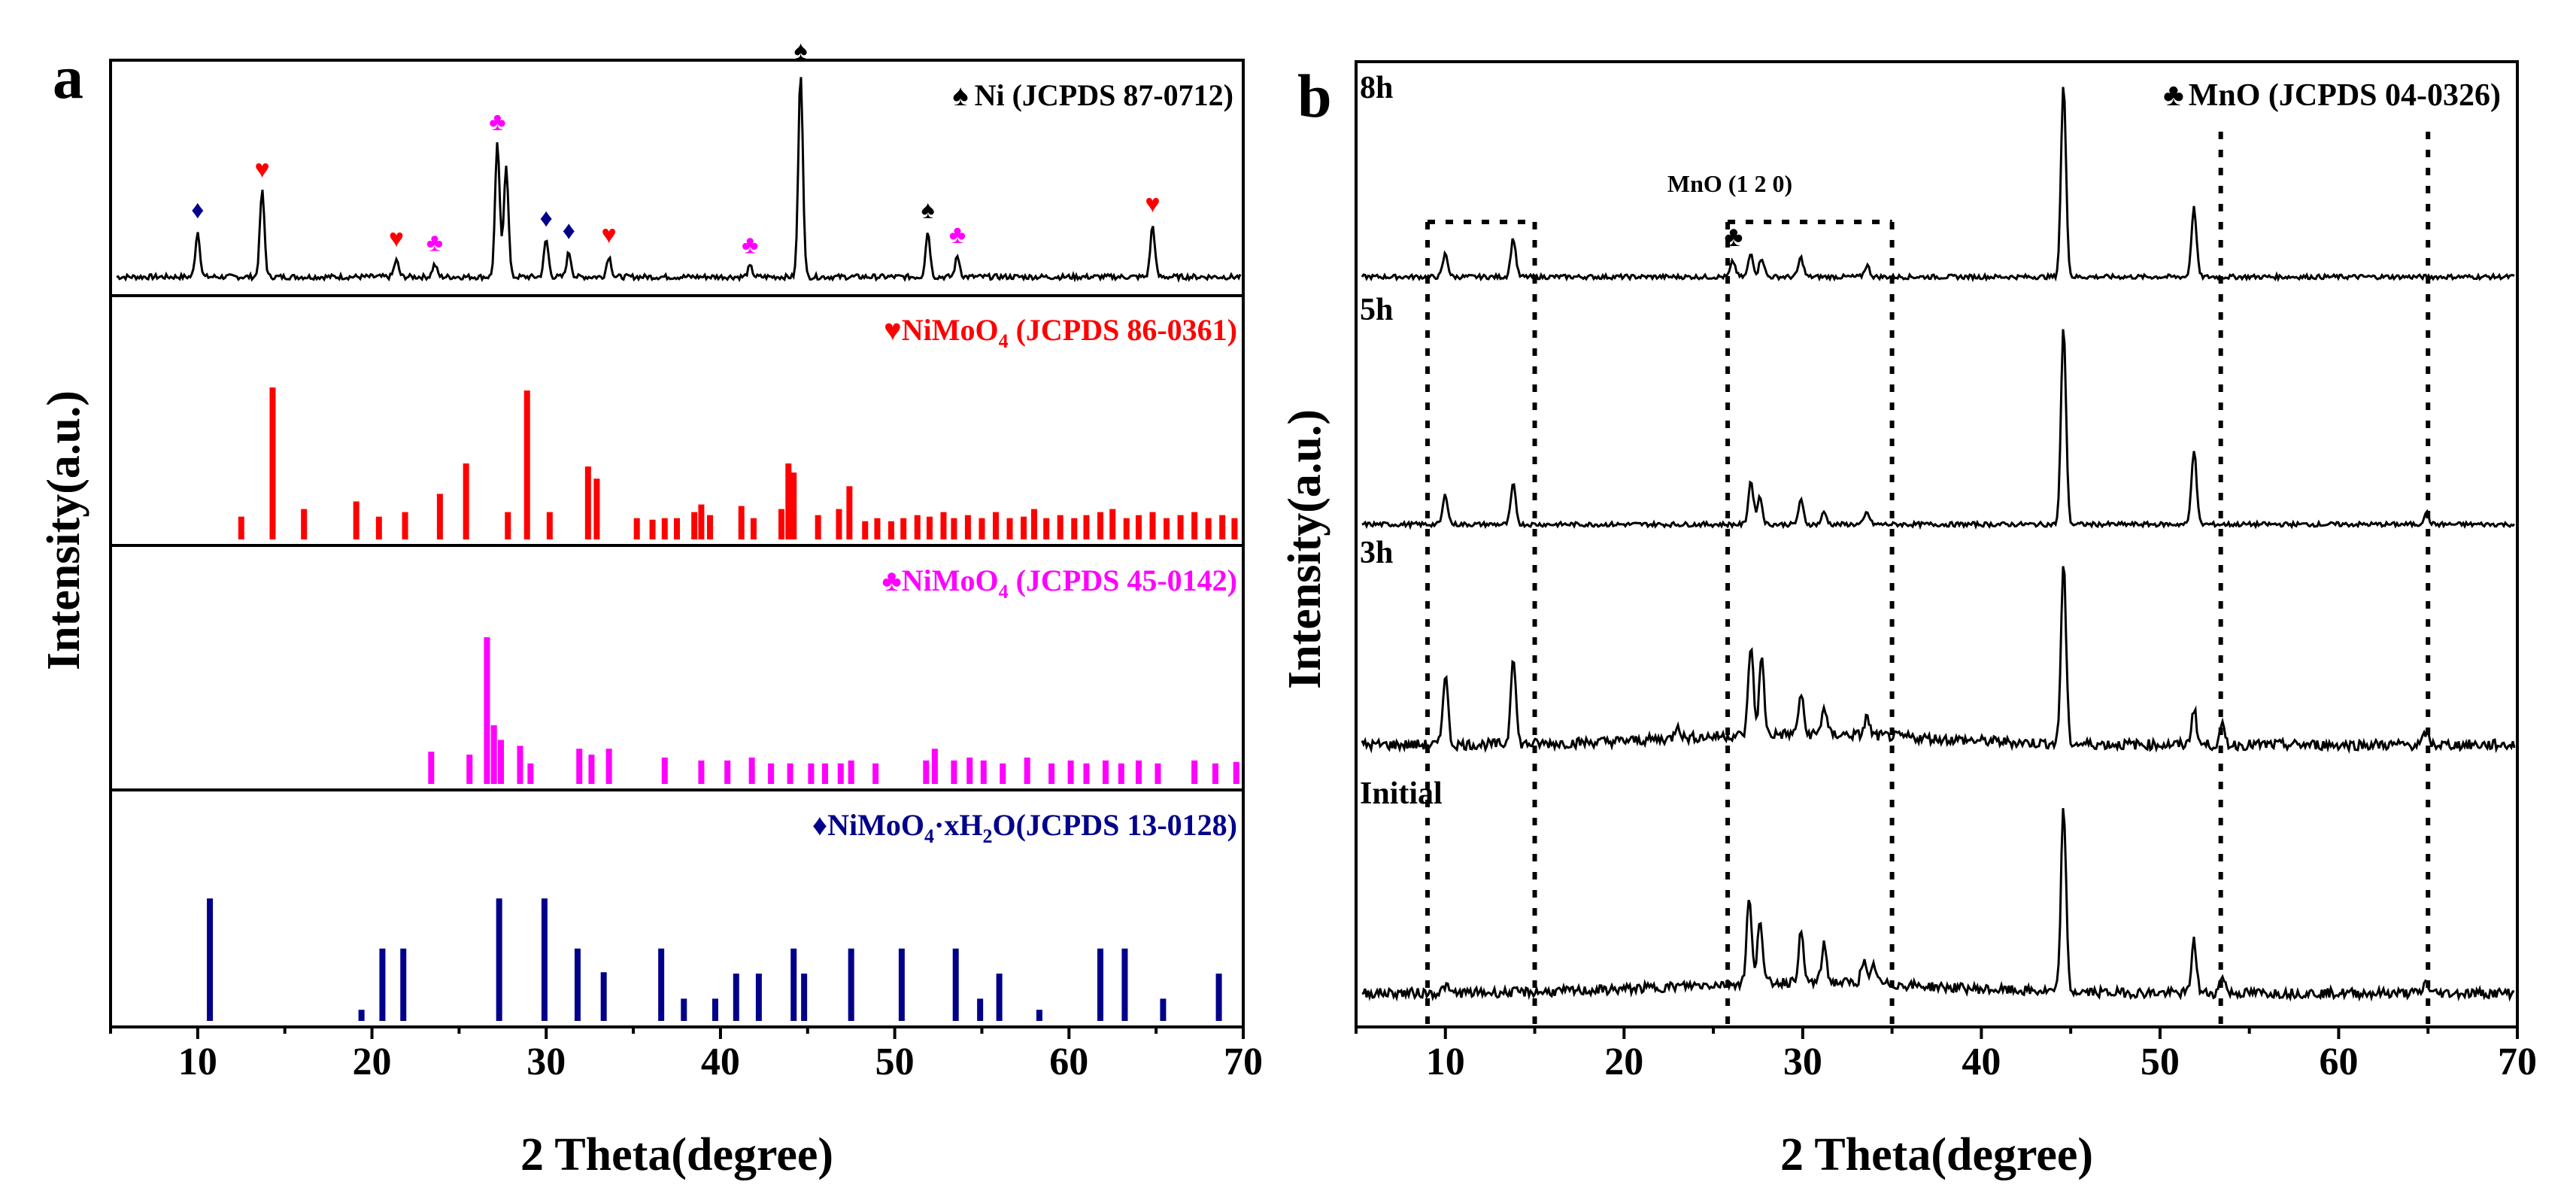 This screenshot has height=1203, width=2576. I want to click on x-tick-label: 30, so click(1803, 1061).